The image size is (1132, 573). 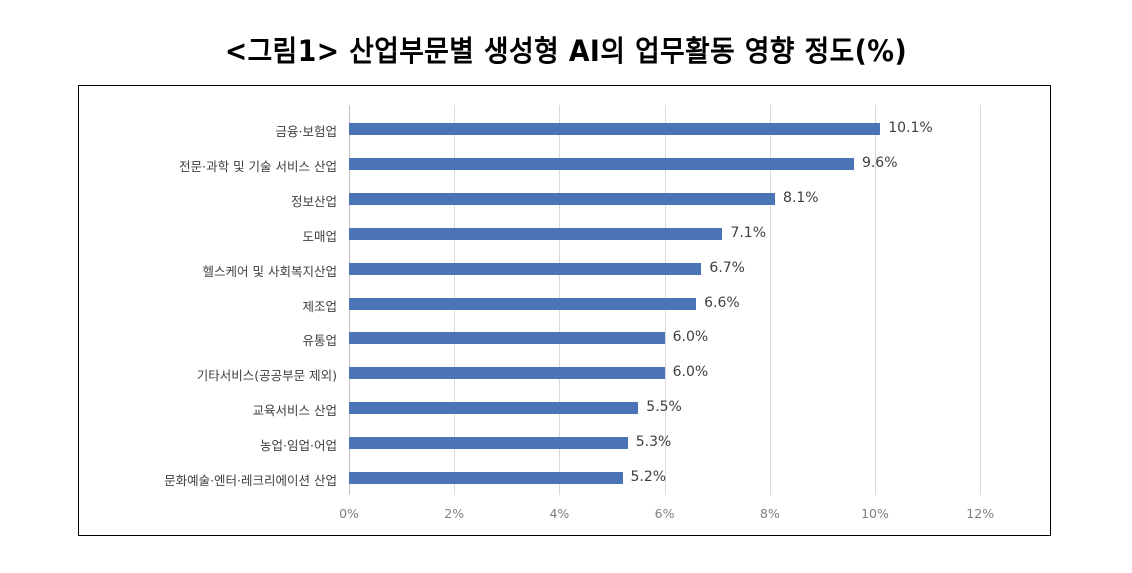 I want to click on category-label: 교육서비스 산업, so click(x=294, y=411).